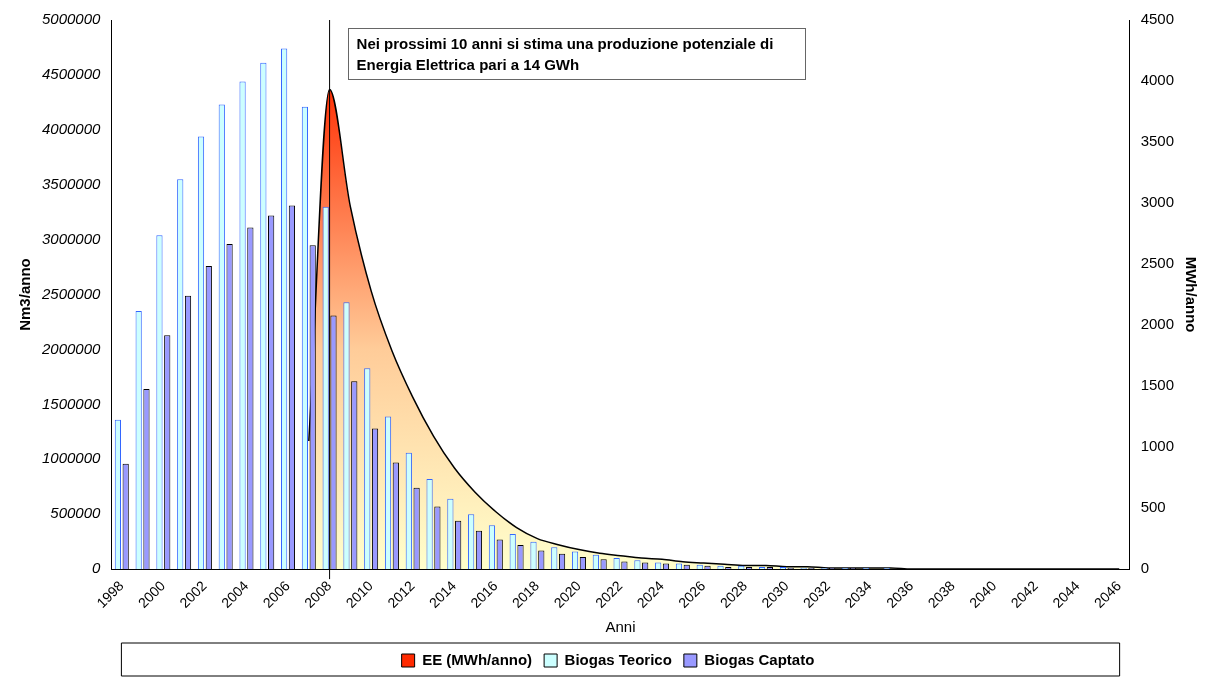  I want to click on y-tick-label: 1500000, so click(71, 403).